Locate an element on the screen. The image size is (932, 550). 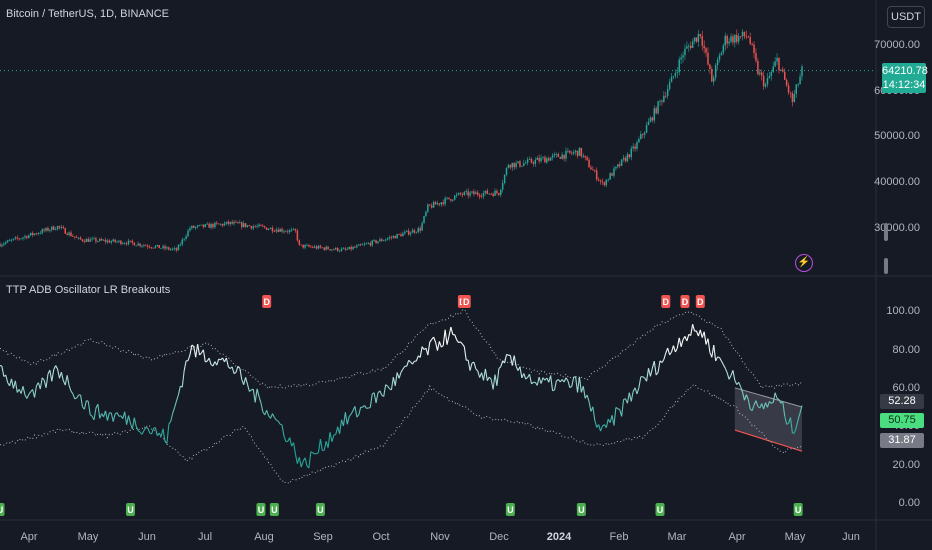
osc-axis-tick: 100.00 is located at coordinates (903, 311).